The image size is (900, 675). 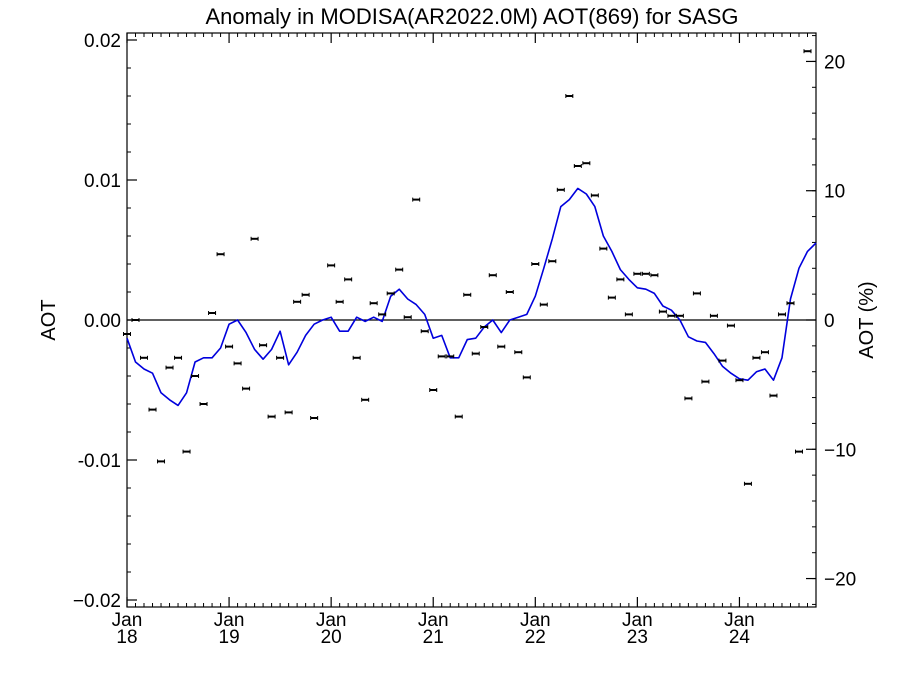 What do you see at coordinates (535, 637) in the screenshot?
I see `x-tick-label-year: 22` at bounding box center [535, 637].